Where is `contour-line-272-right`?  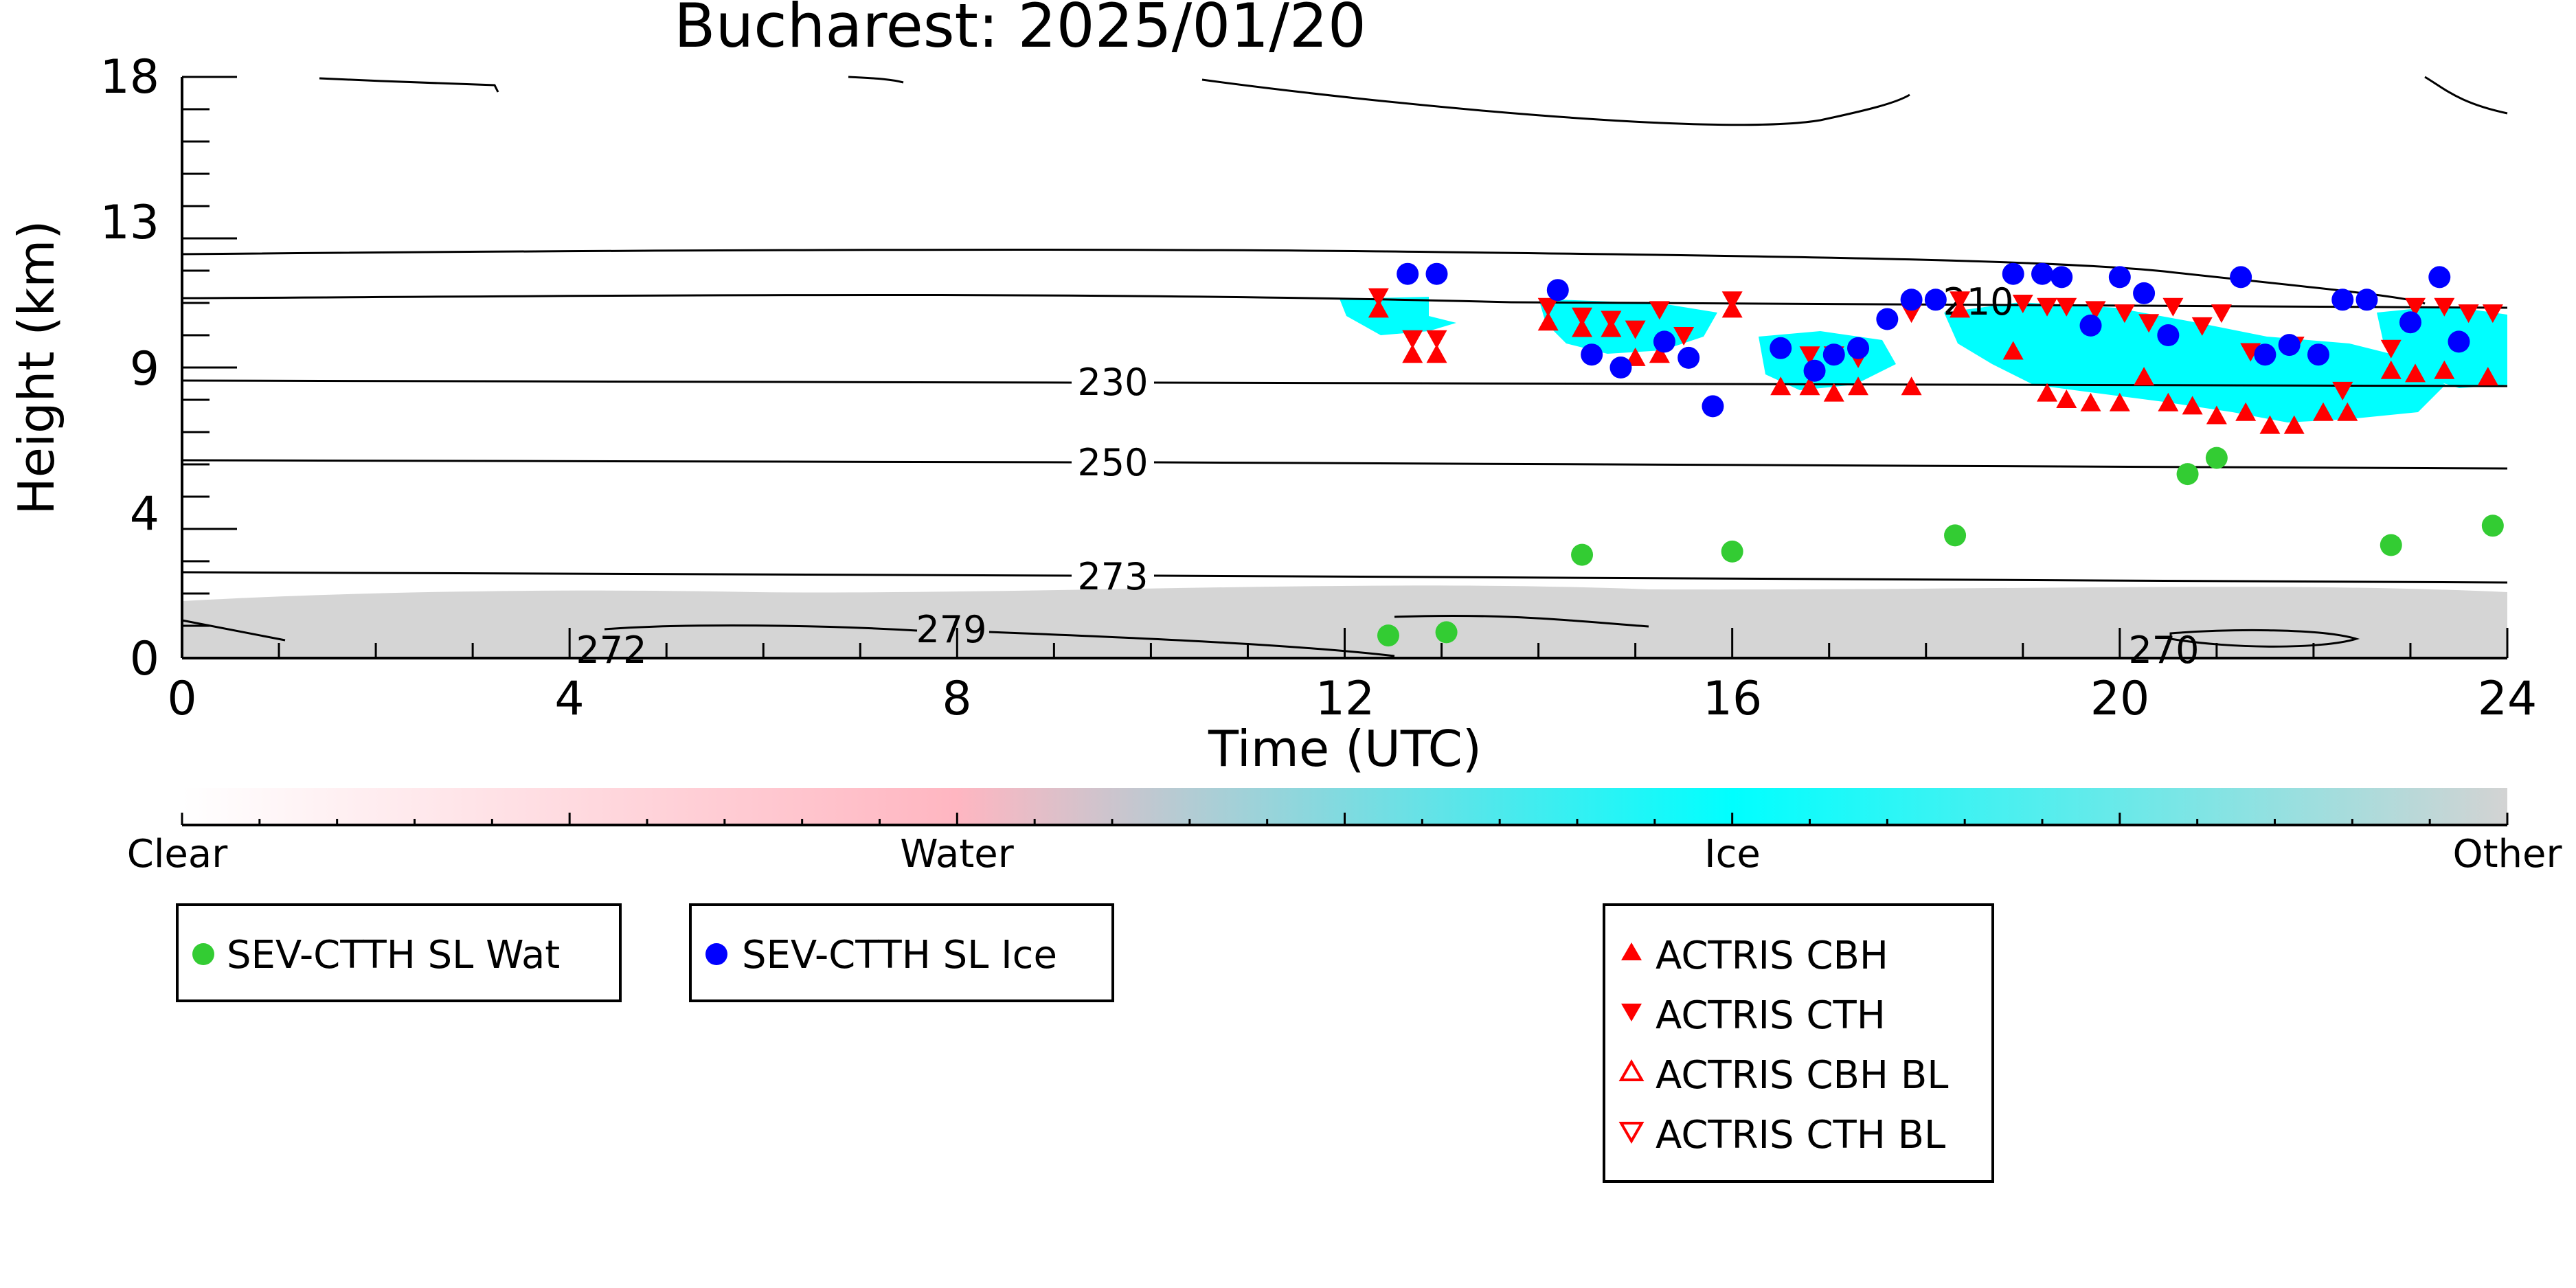 contour-line-272-right is located at coordinates (1521, 621).